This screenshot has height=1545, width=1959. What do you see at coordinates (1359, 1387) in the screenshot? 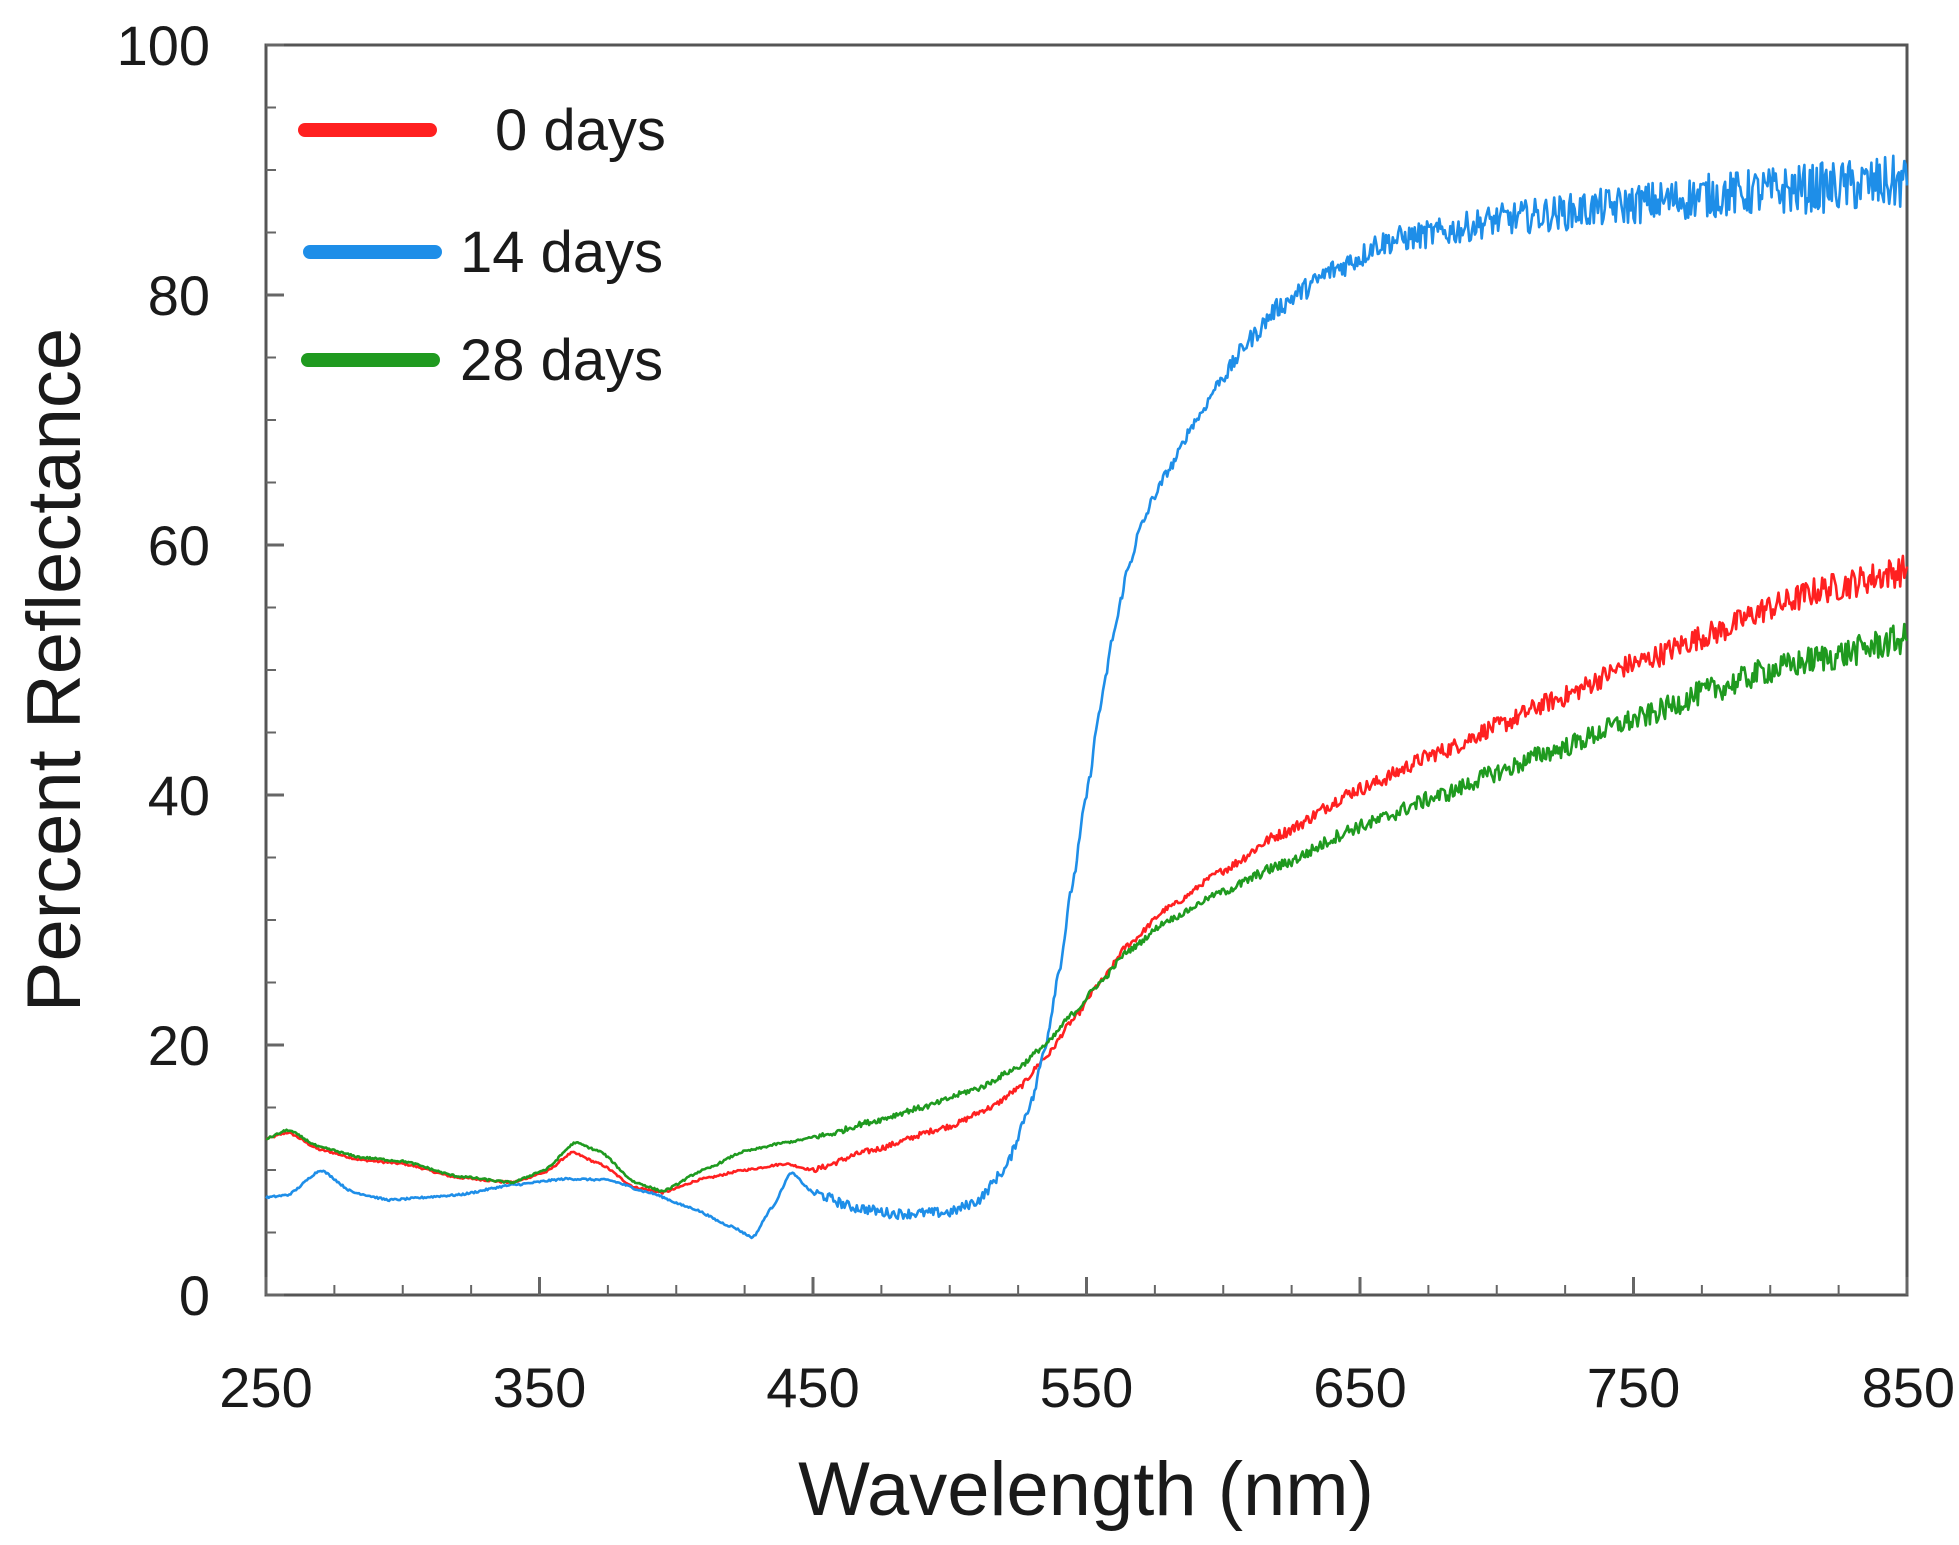
I see `x-tick-label: 650` at bounding box center [1359, 1387].